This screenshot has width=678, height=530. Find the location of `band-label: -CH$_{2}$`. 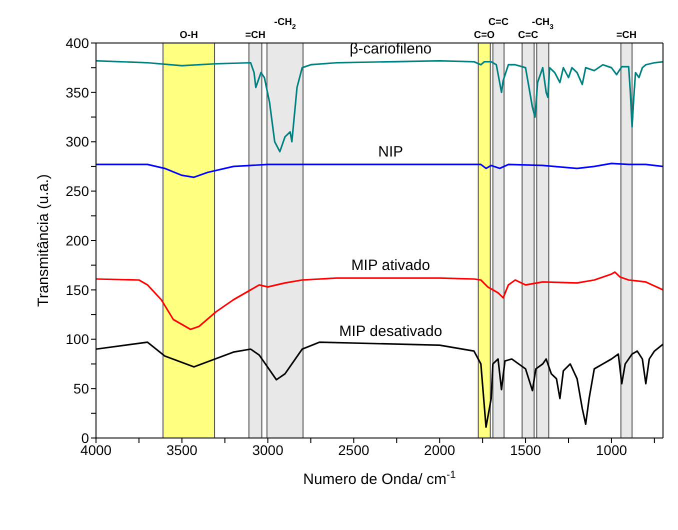

band-label: -CH$_{2}$ is located at coordinates (285, 23).